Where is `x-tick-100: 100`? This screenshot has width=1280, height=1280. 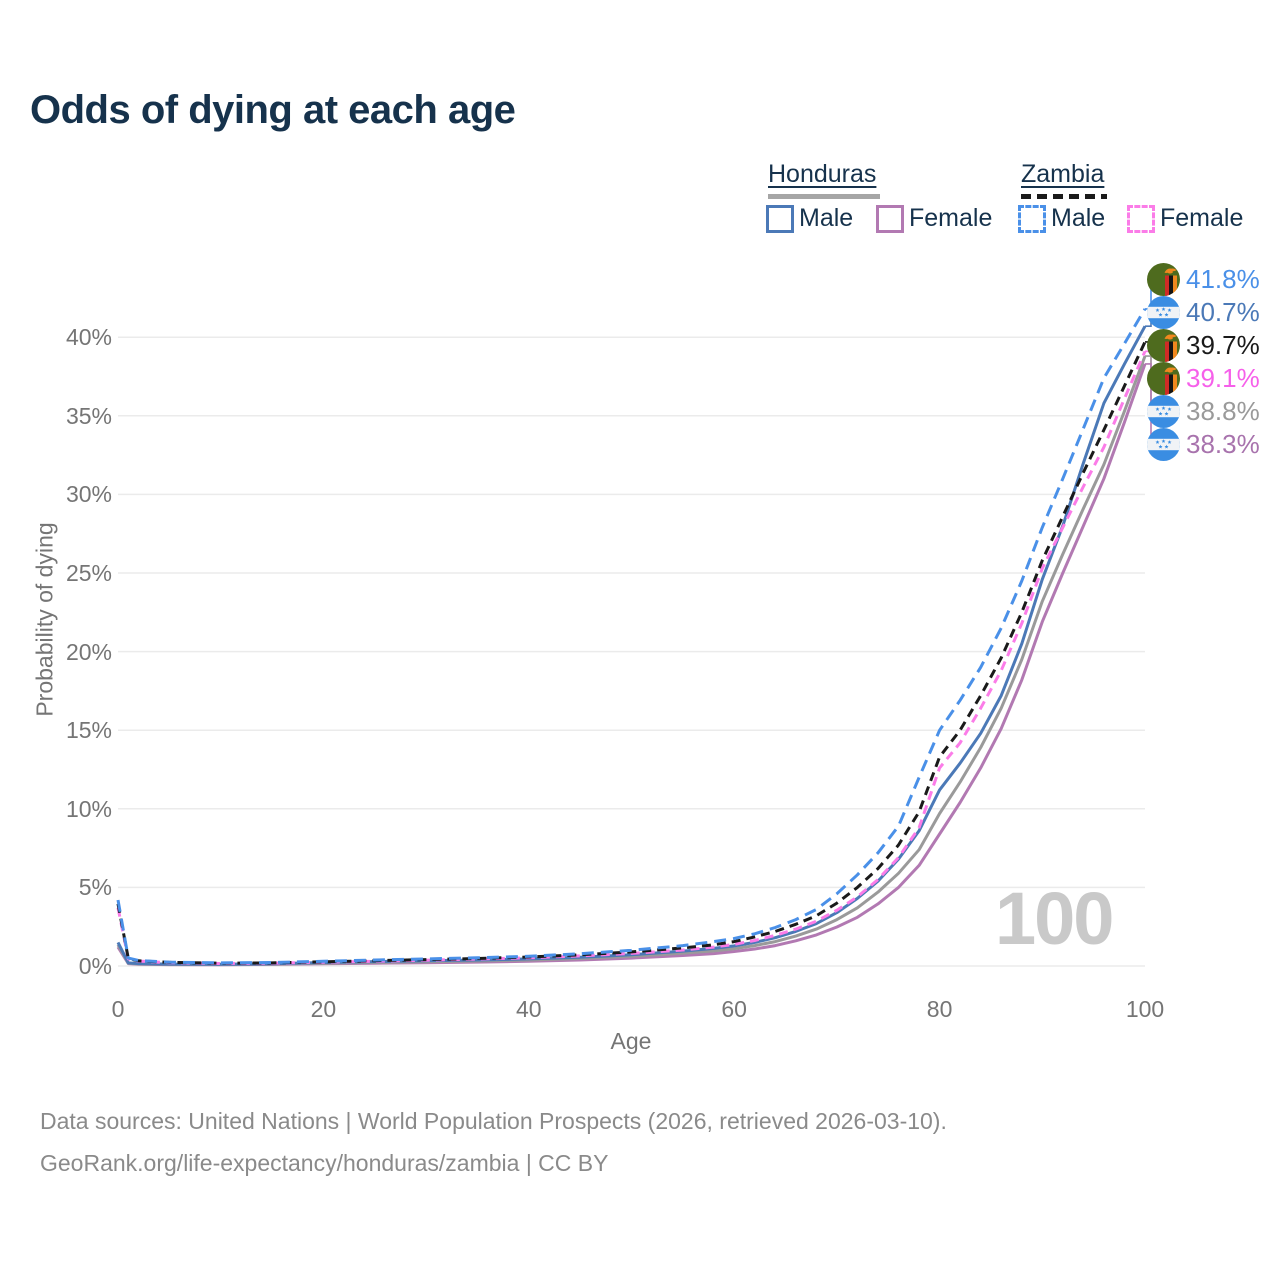
x-tick-100: 100 is located at coordinates (1145, 1009).